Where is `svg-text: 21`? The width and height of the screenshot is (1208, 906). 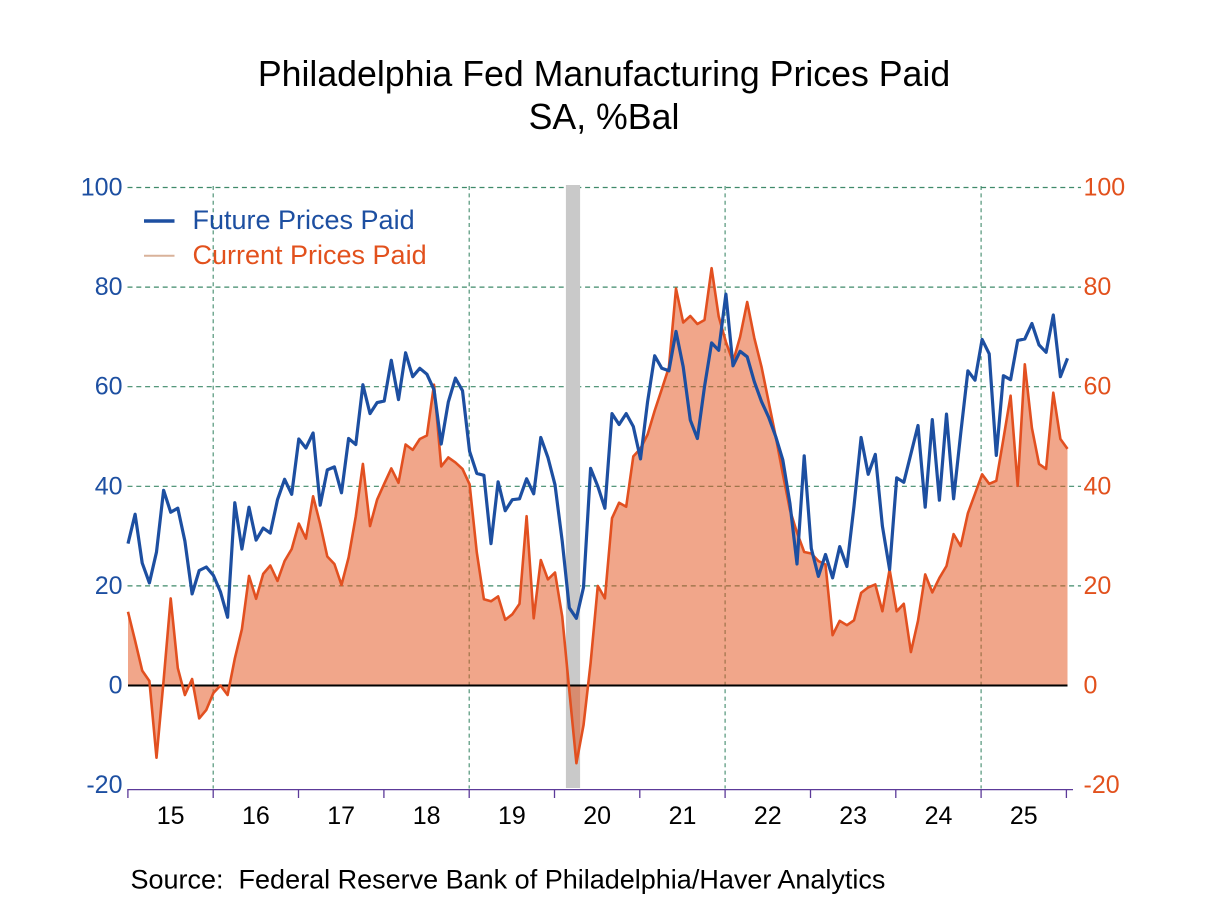 svg-text: 21 is located at coordinates (683, 816).